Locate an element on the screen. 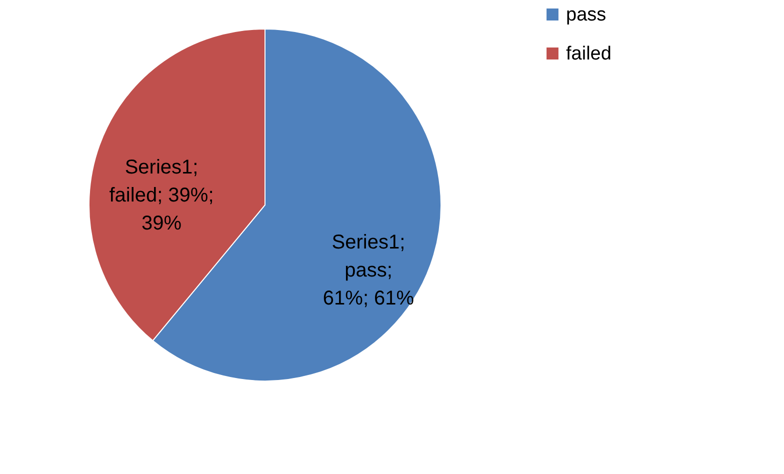 This screenshot has width=784, height=474. legend-label: pass is located at coordinates (586, 15).